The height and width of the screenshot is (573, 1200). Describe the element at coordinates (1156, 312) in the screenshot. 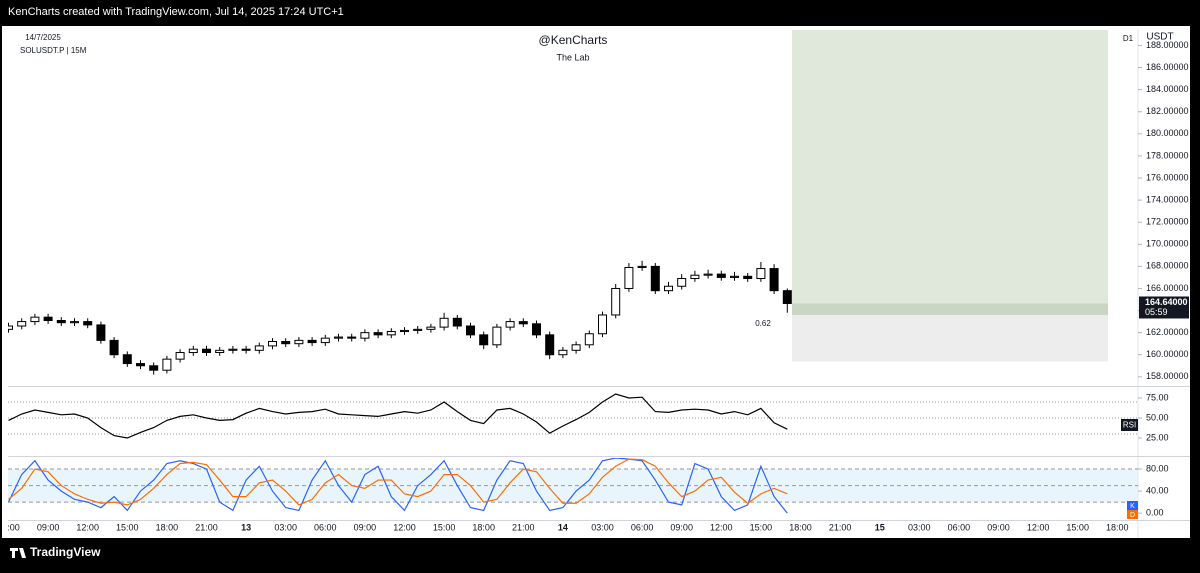

I see `countdown: 05:59` at that location.